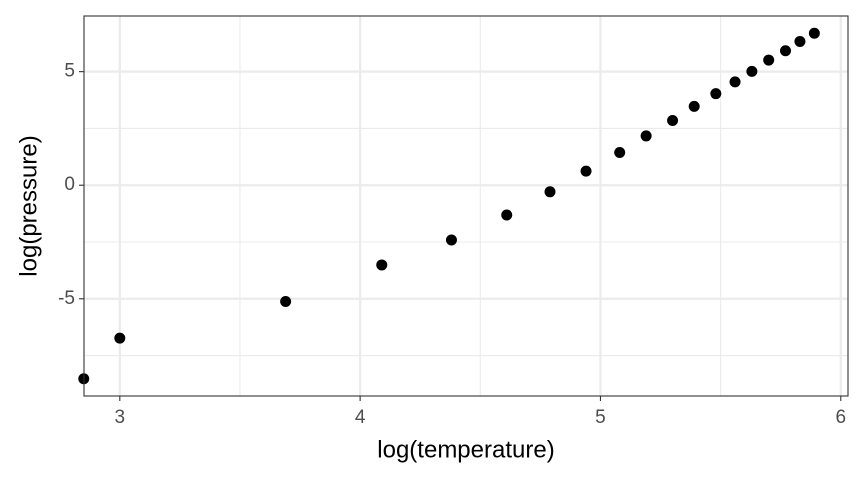 This screenshot has width=864, height=480. What do you see at coordinates (465, 449) in the screenshot?
I see `x-axis-title: log(temperature)` at bounding box center [465, 449].